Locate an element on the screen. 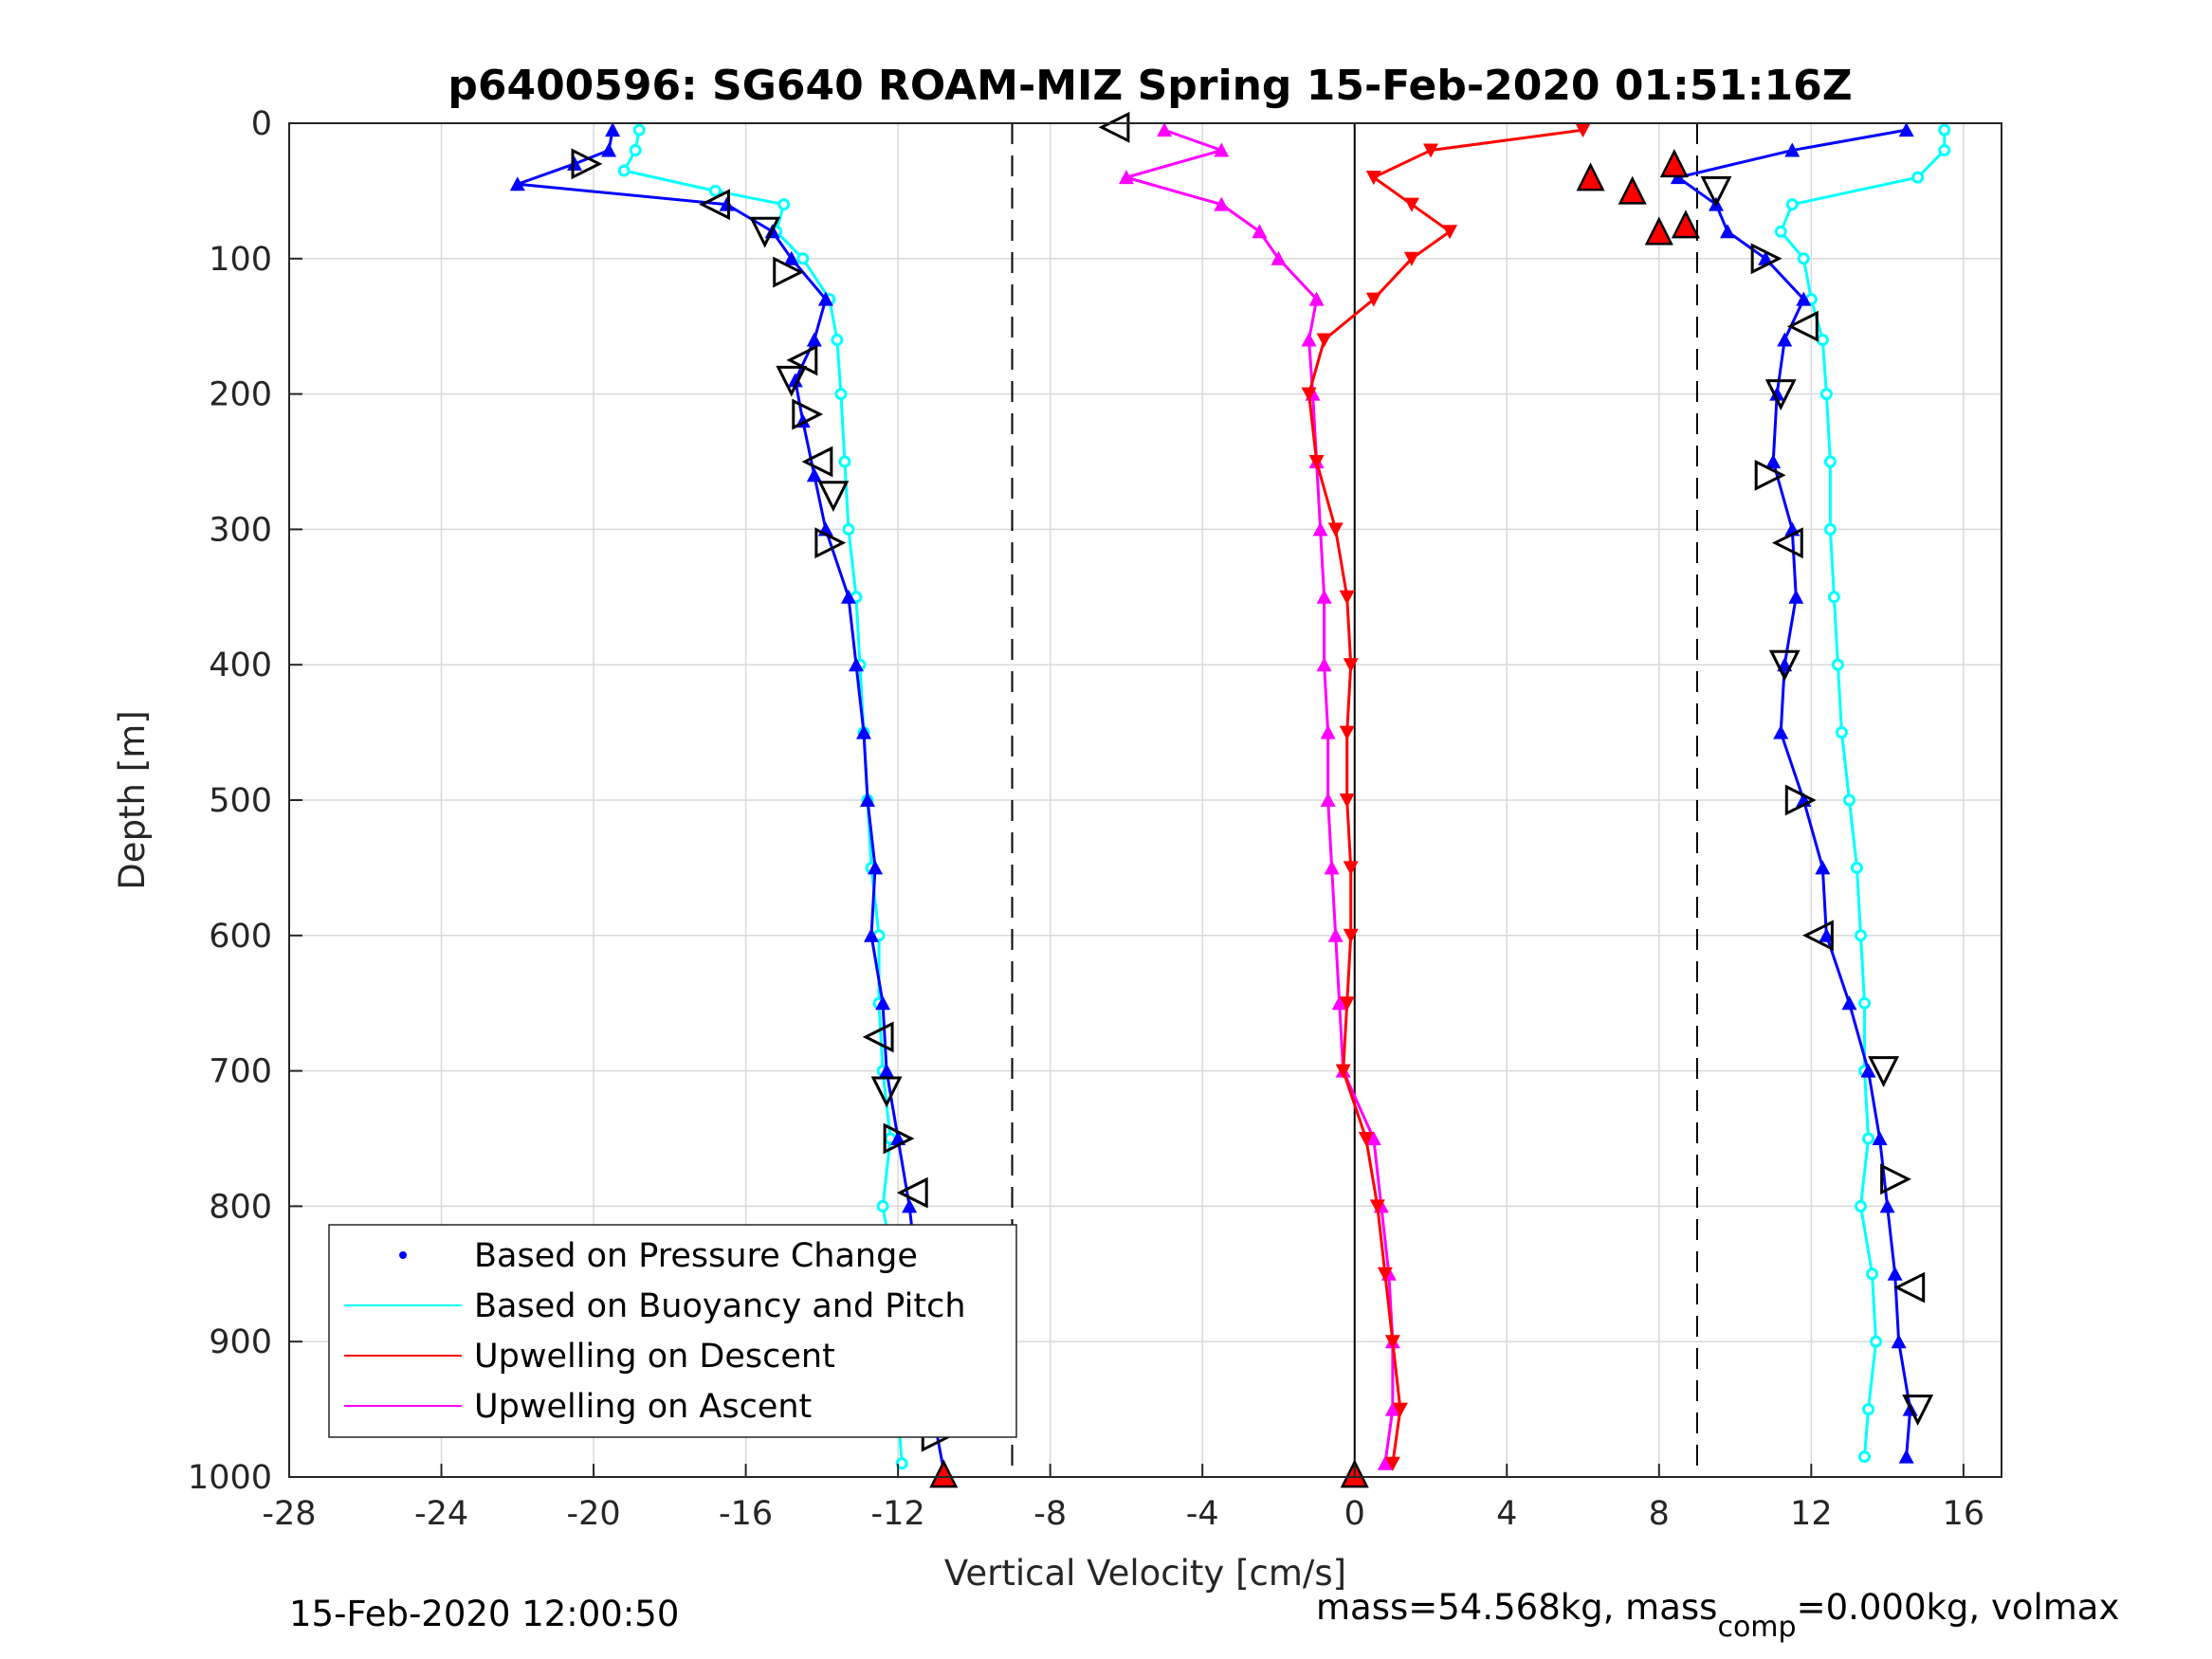  legend-label-buoyancy: Based on Buoyancy and Pitch is located at coordinates (720, 1306).